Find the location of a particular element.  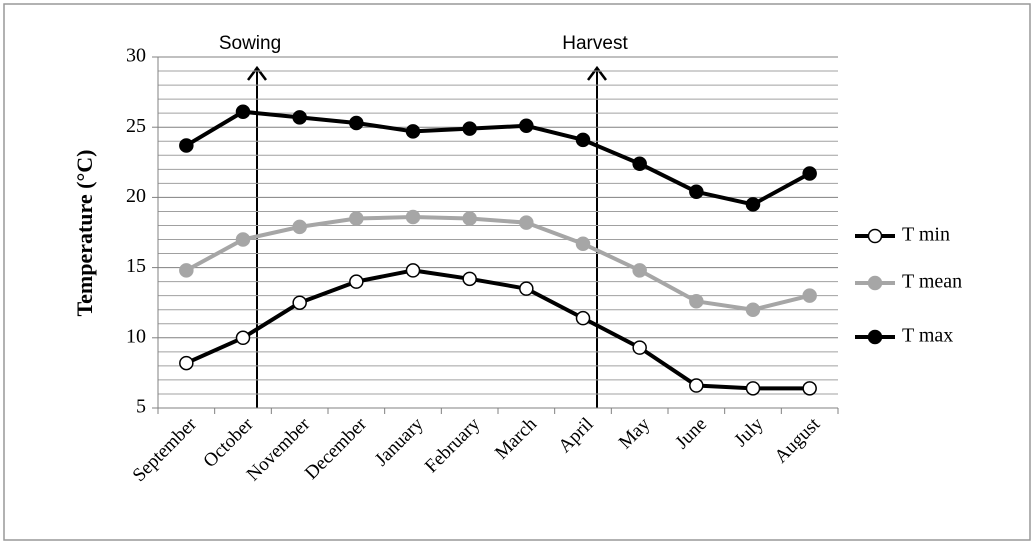

y-tick-label: 30 is located at coordinates (136, 56).